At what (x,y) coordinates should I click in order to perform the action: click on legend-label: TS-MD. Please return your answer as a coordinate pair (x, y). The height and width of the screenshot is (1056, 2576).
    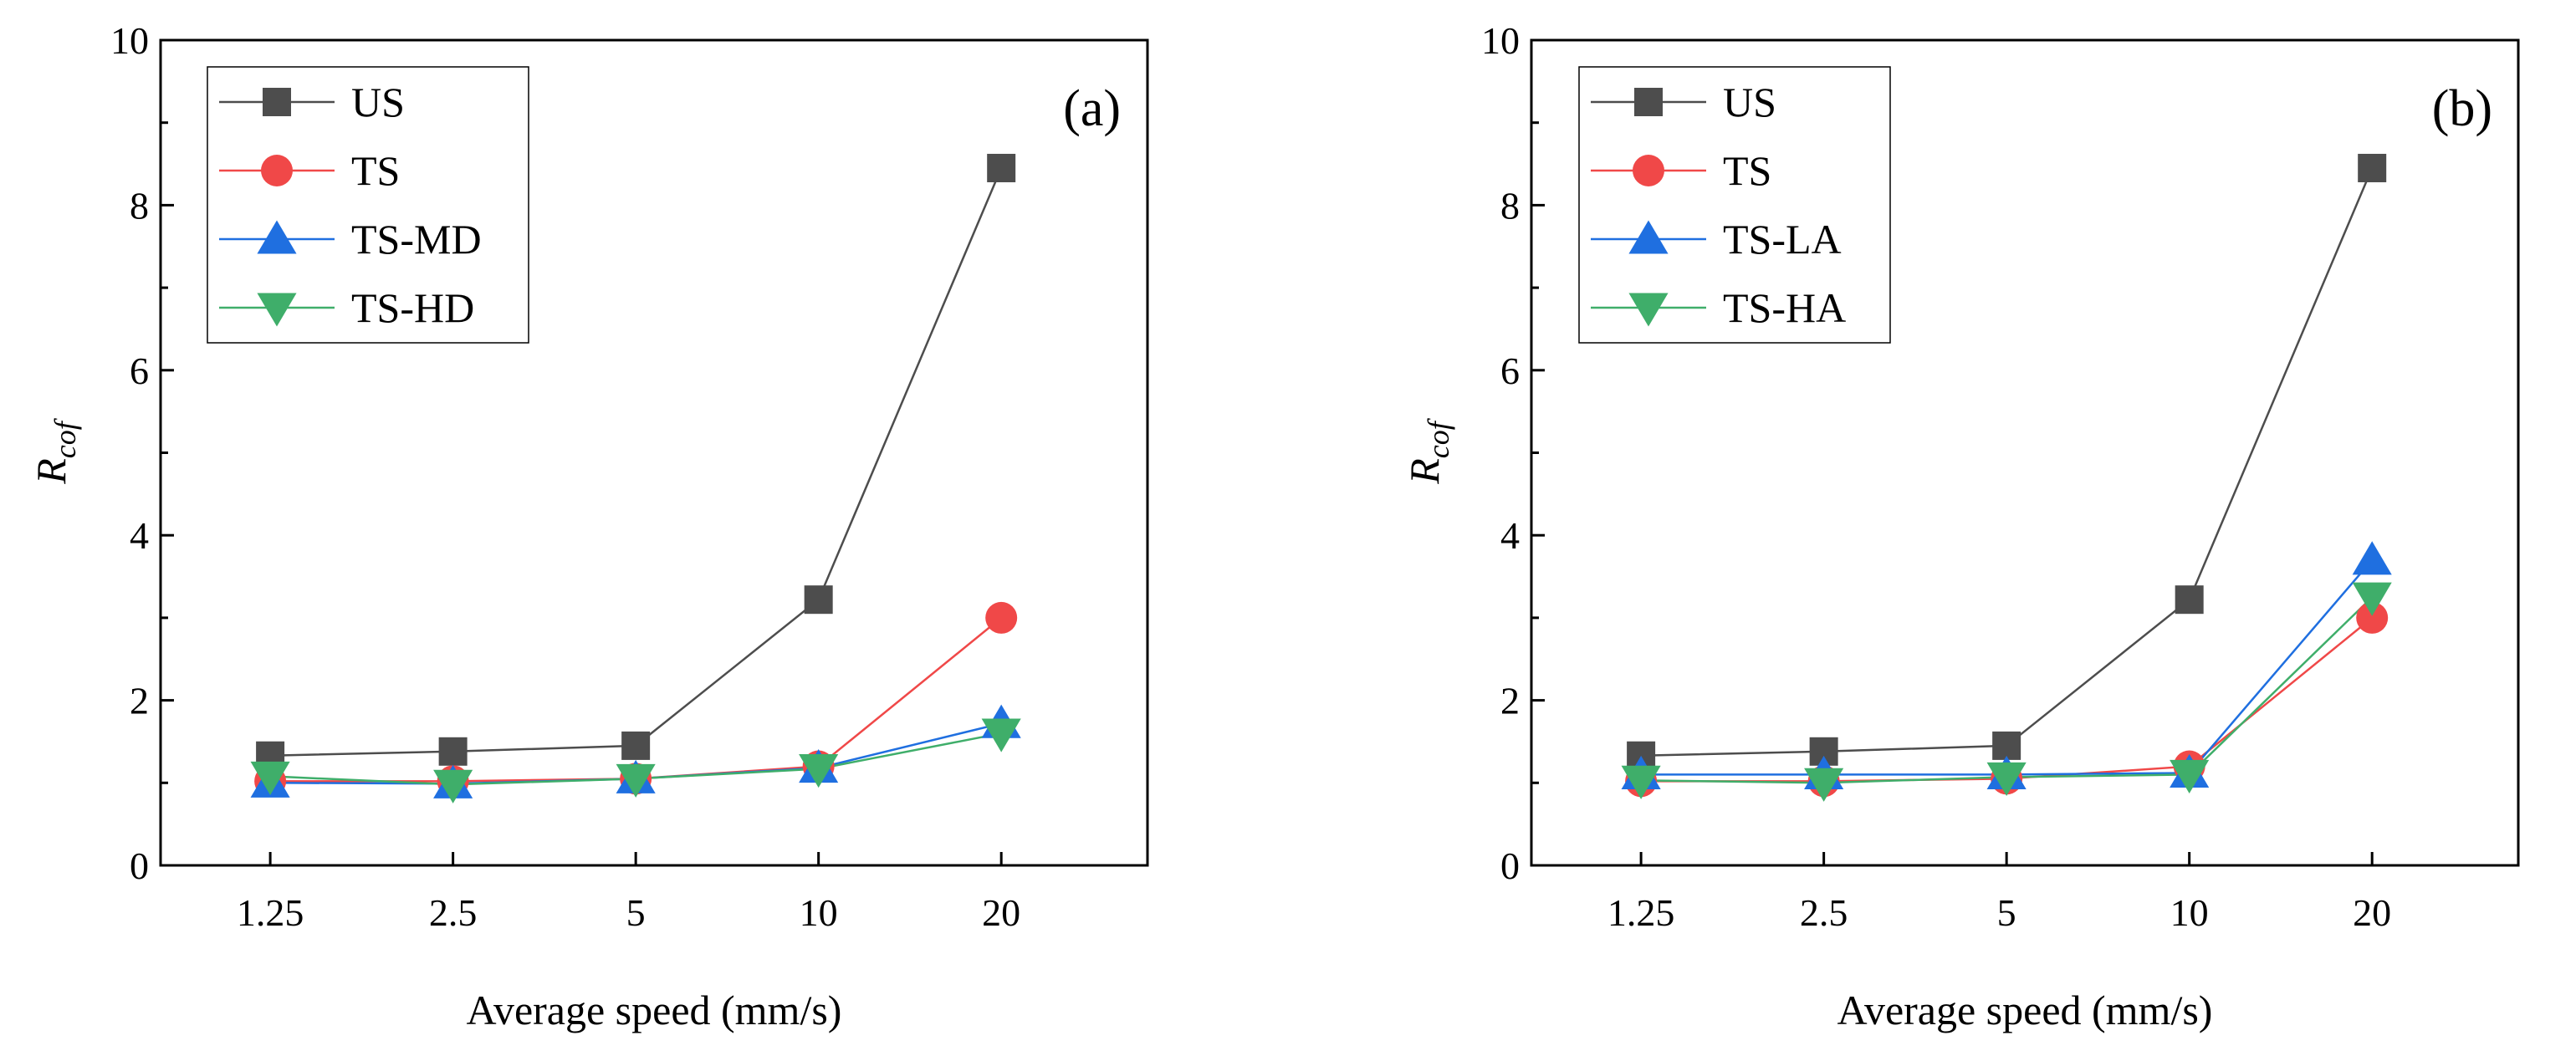
    Looking at the image, I should click on (416, 239).